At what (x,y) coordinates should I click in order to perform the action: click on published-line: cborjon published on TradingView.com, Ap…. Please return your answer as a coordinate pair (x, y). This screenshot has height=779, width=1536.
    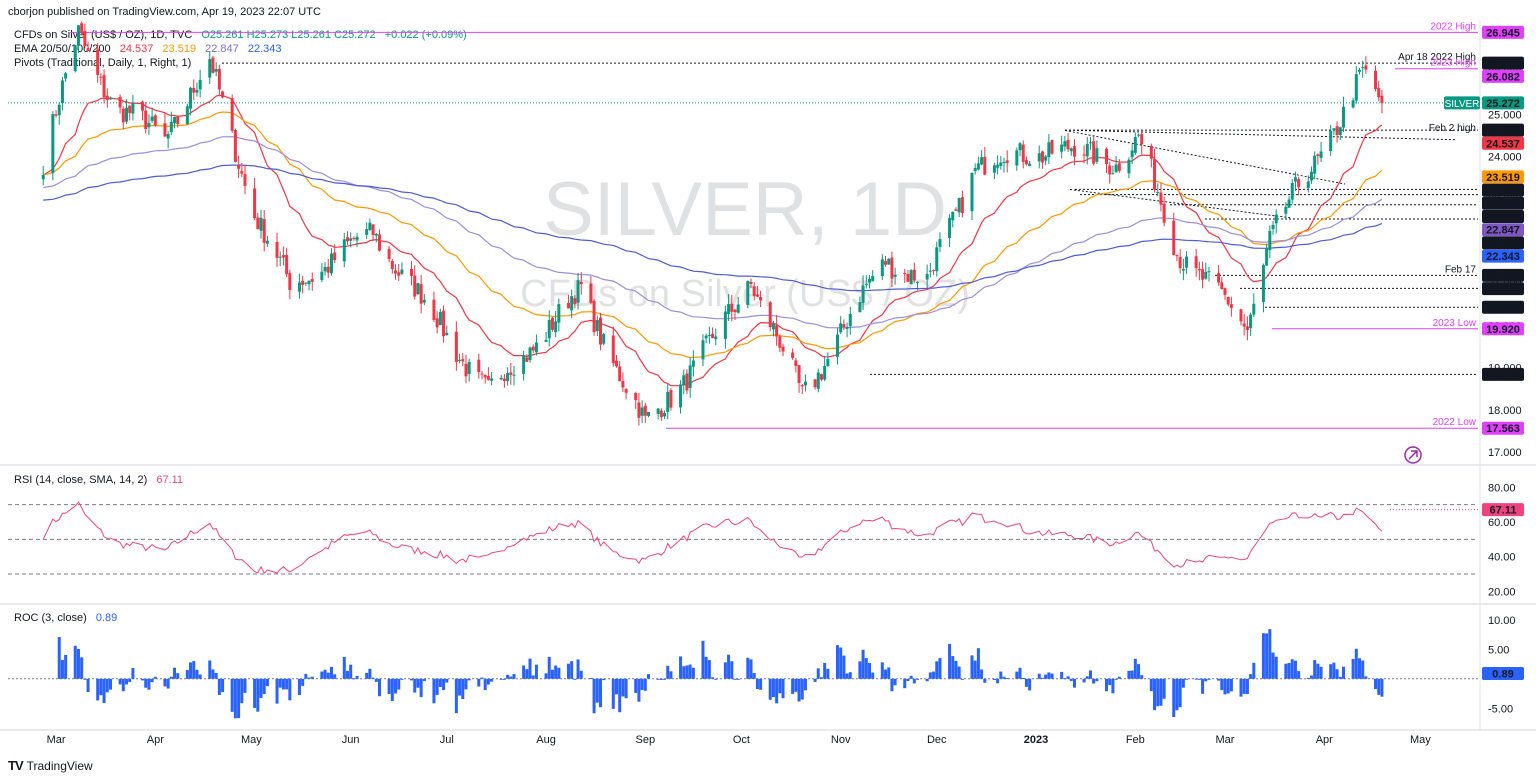
    Looking at the image, I should click on (164, 12).